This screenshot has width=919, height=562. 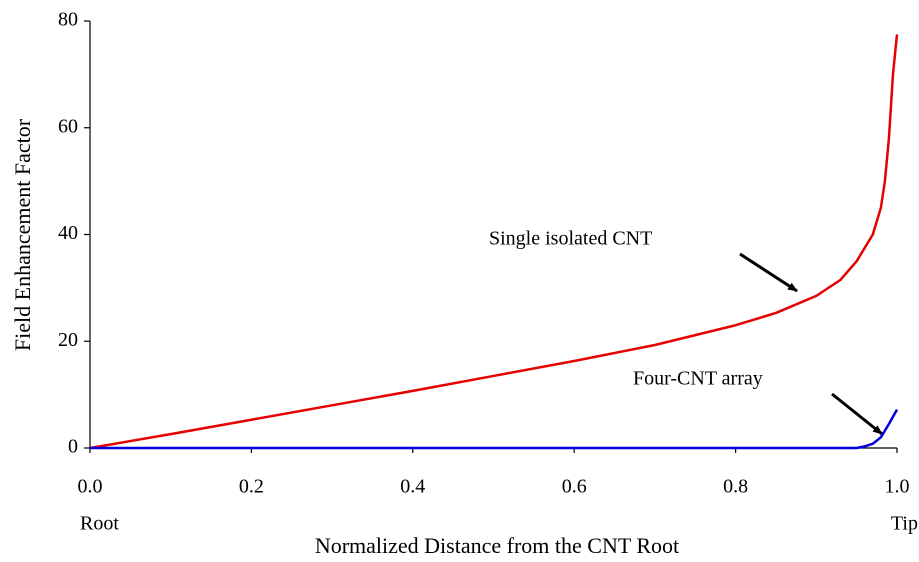 What do you see at coordinates (68, 340) in the screenshot?
I see `y-tick-label: 20` at bounding box center [68, 340].